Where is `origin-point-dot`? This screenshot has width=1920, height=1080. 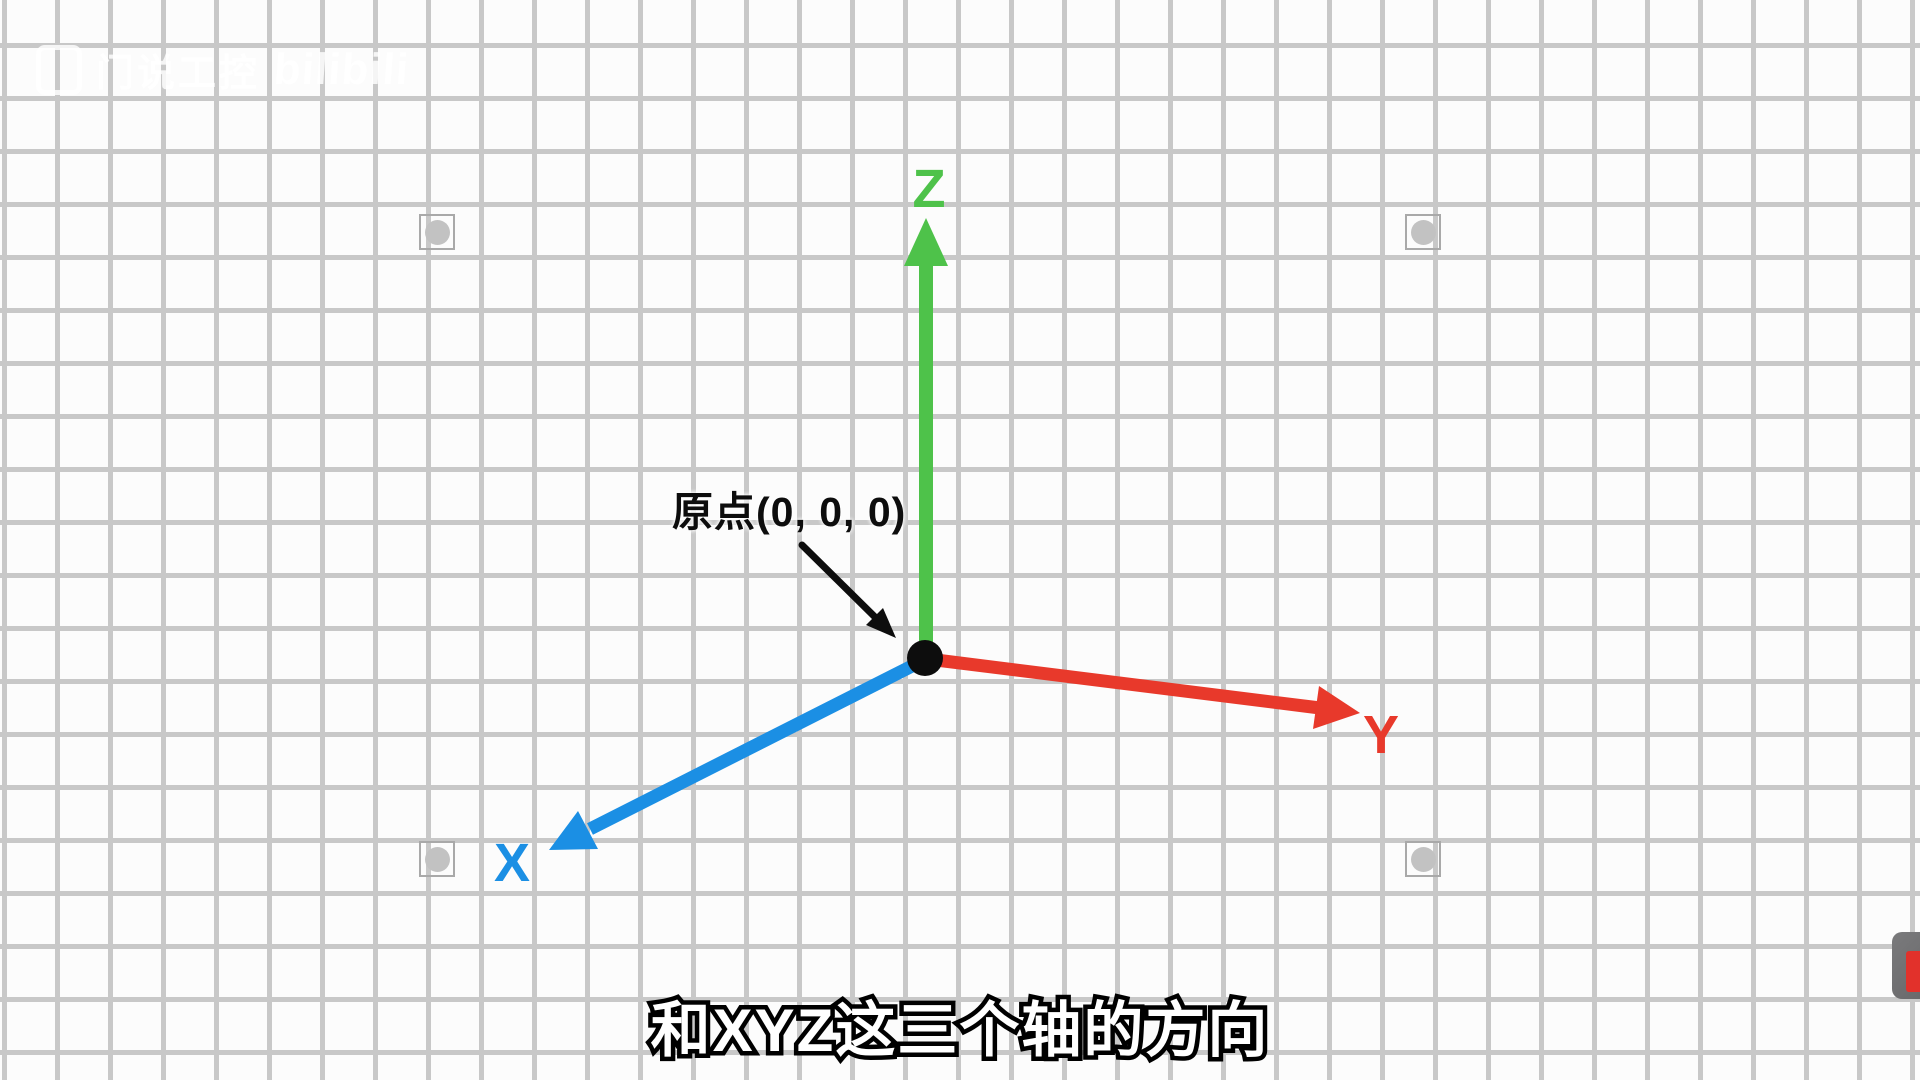 origin-point-dot is located at coordinates (925, 658).